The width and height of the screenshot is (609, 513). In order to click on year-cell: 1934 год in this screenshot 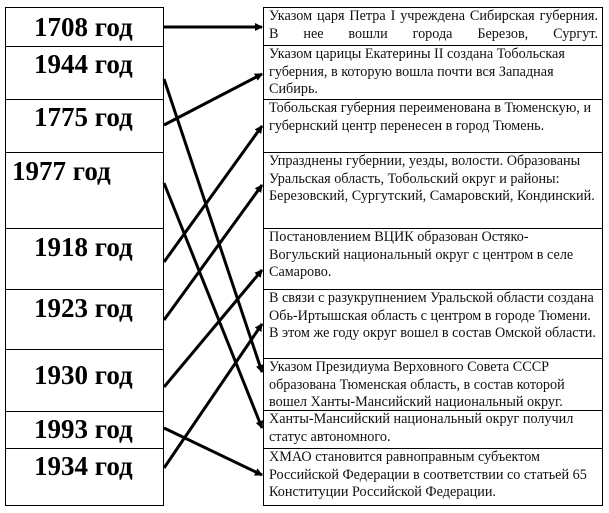, I will do `click(84, 477)`.